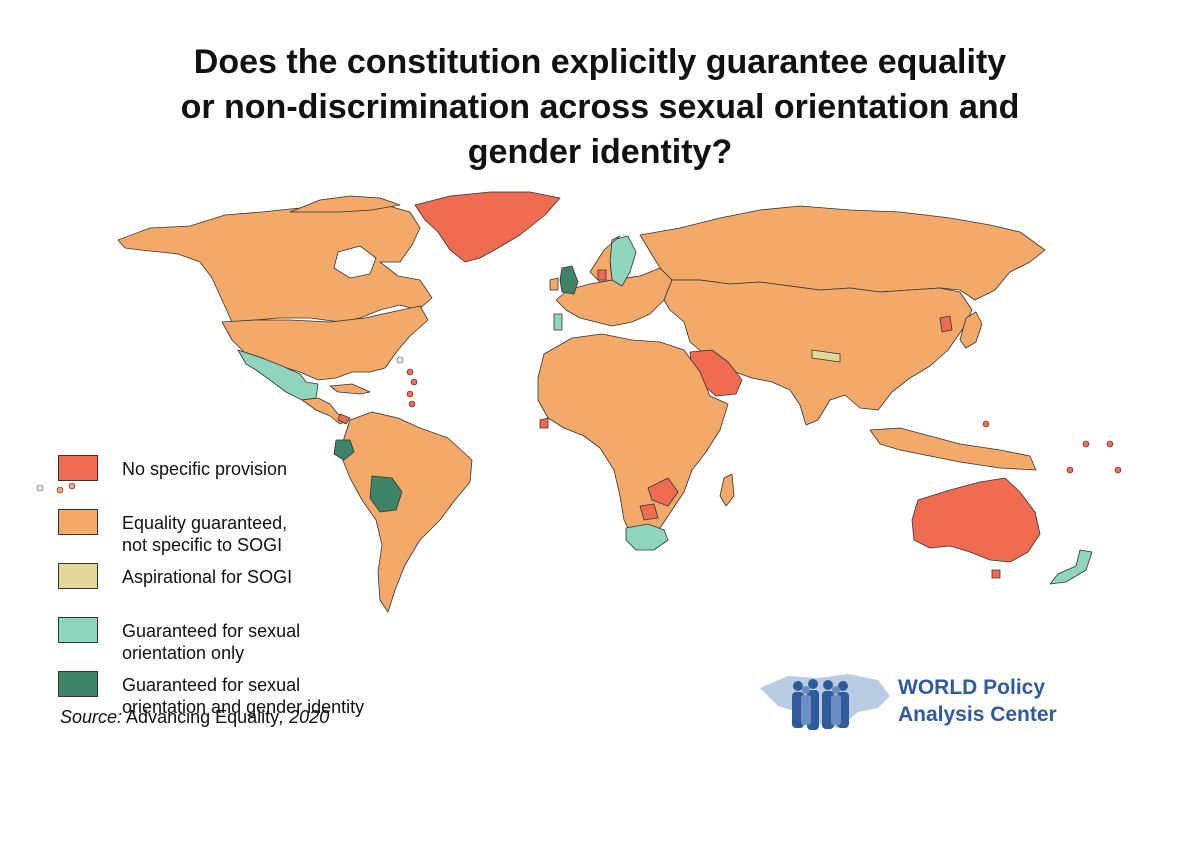 The image size is (1200, 847). I want to click on region-zambia, so click(663, 492).